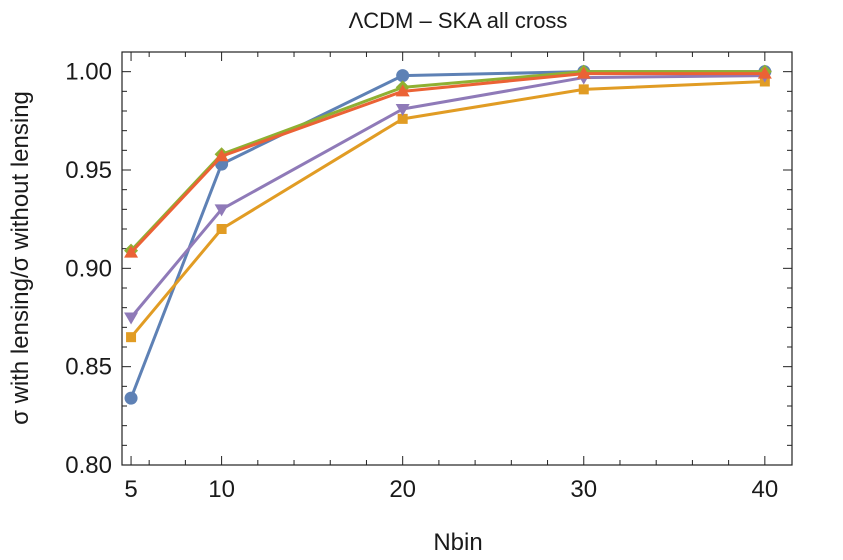  Describe the element at coordinates (457, 542) in the screenshot. I see `x-axis-label: Nbin` at that location.